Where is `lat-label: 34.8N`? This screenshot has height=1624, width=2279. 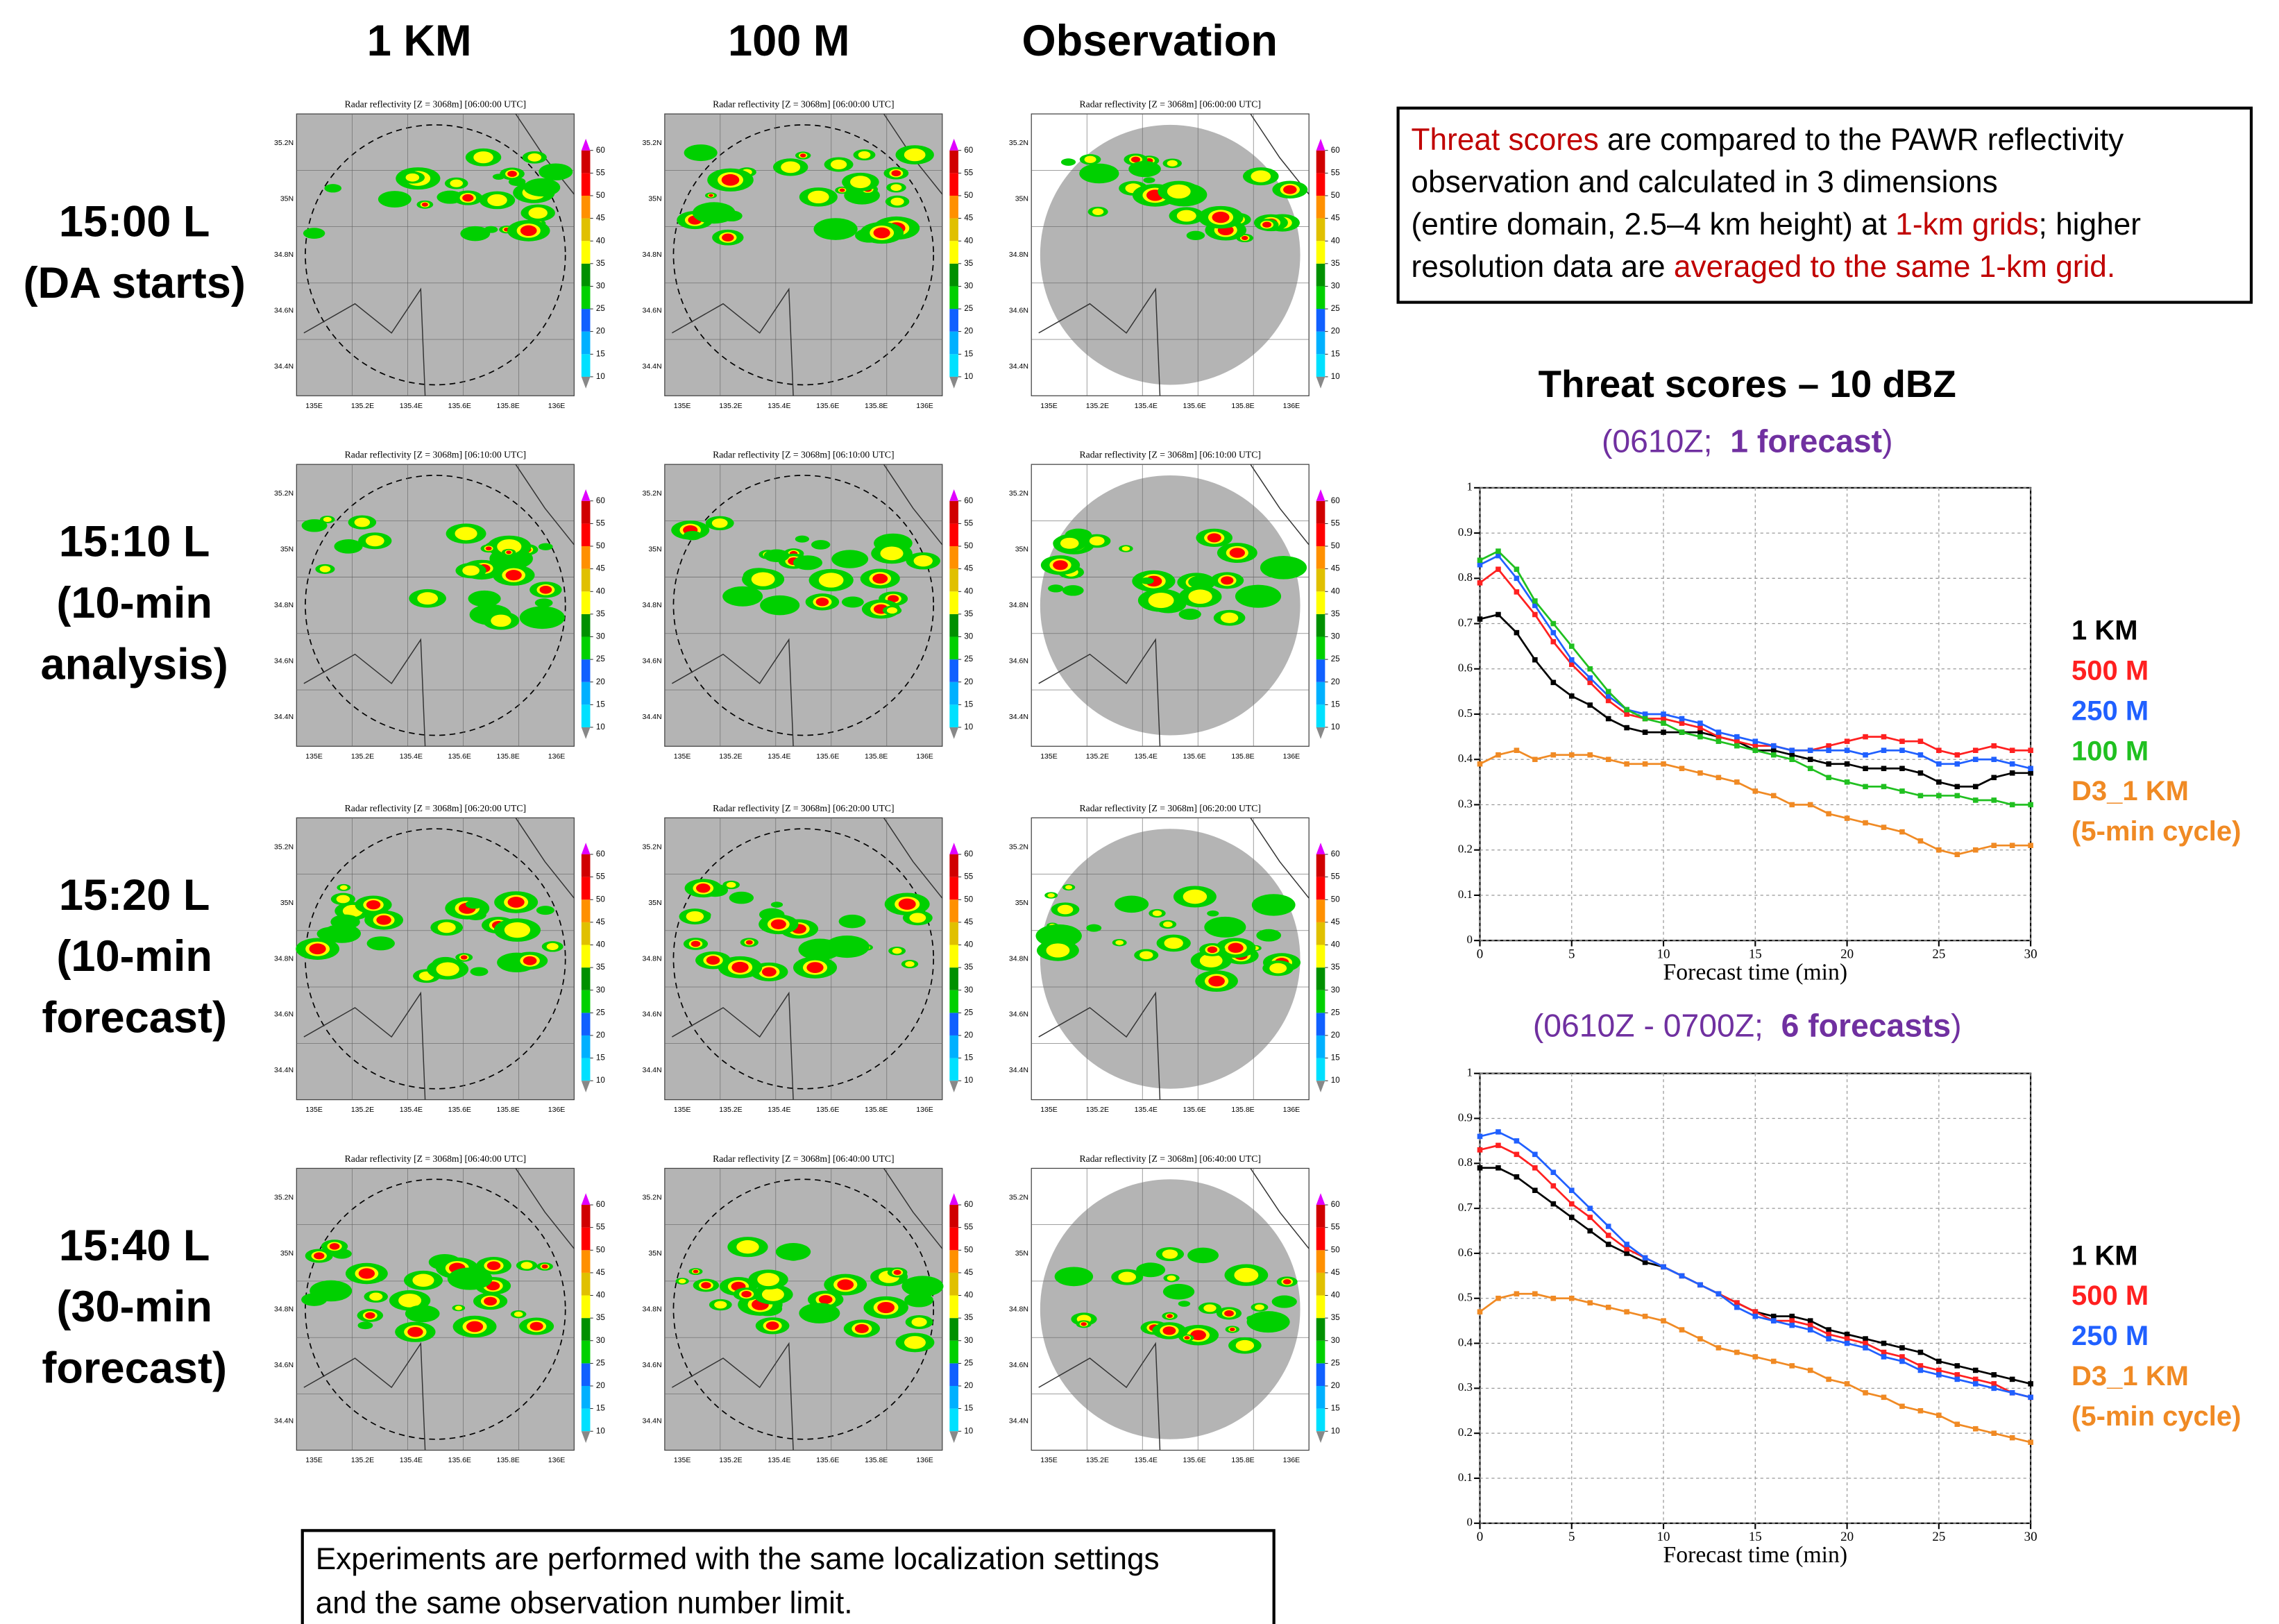
lat-label: 34.8N is located at coordinates (284, 1309).